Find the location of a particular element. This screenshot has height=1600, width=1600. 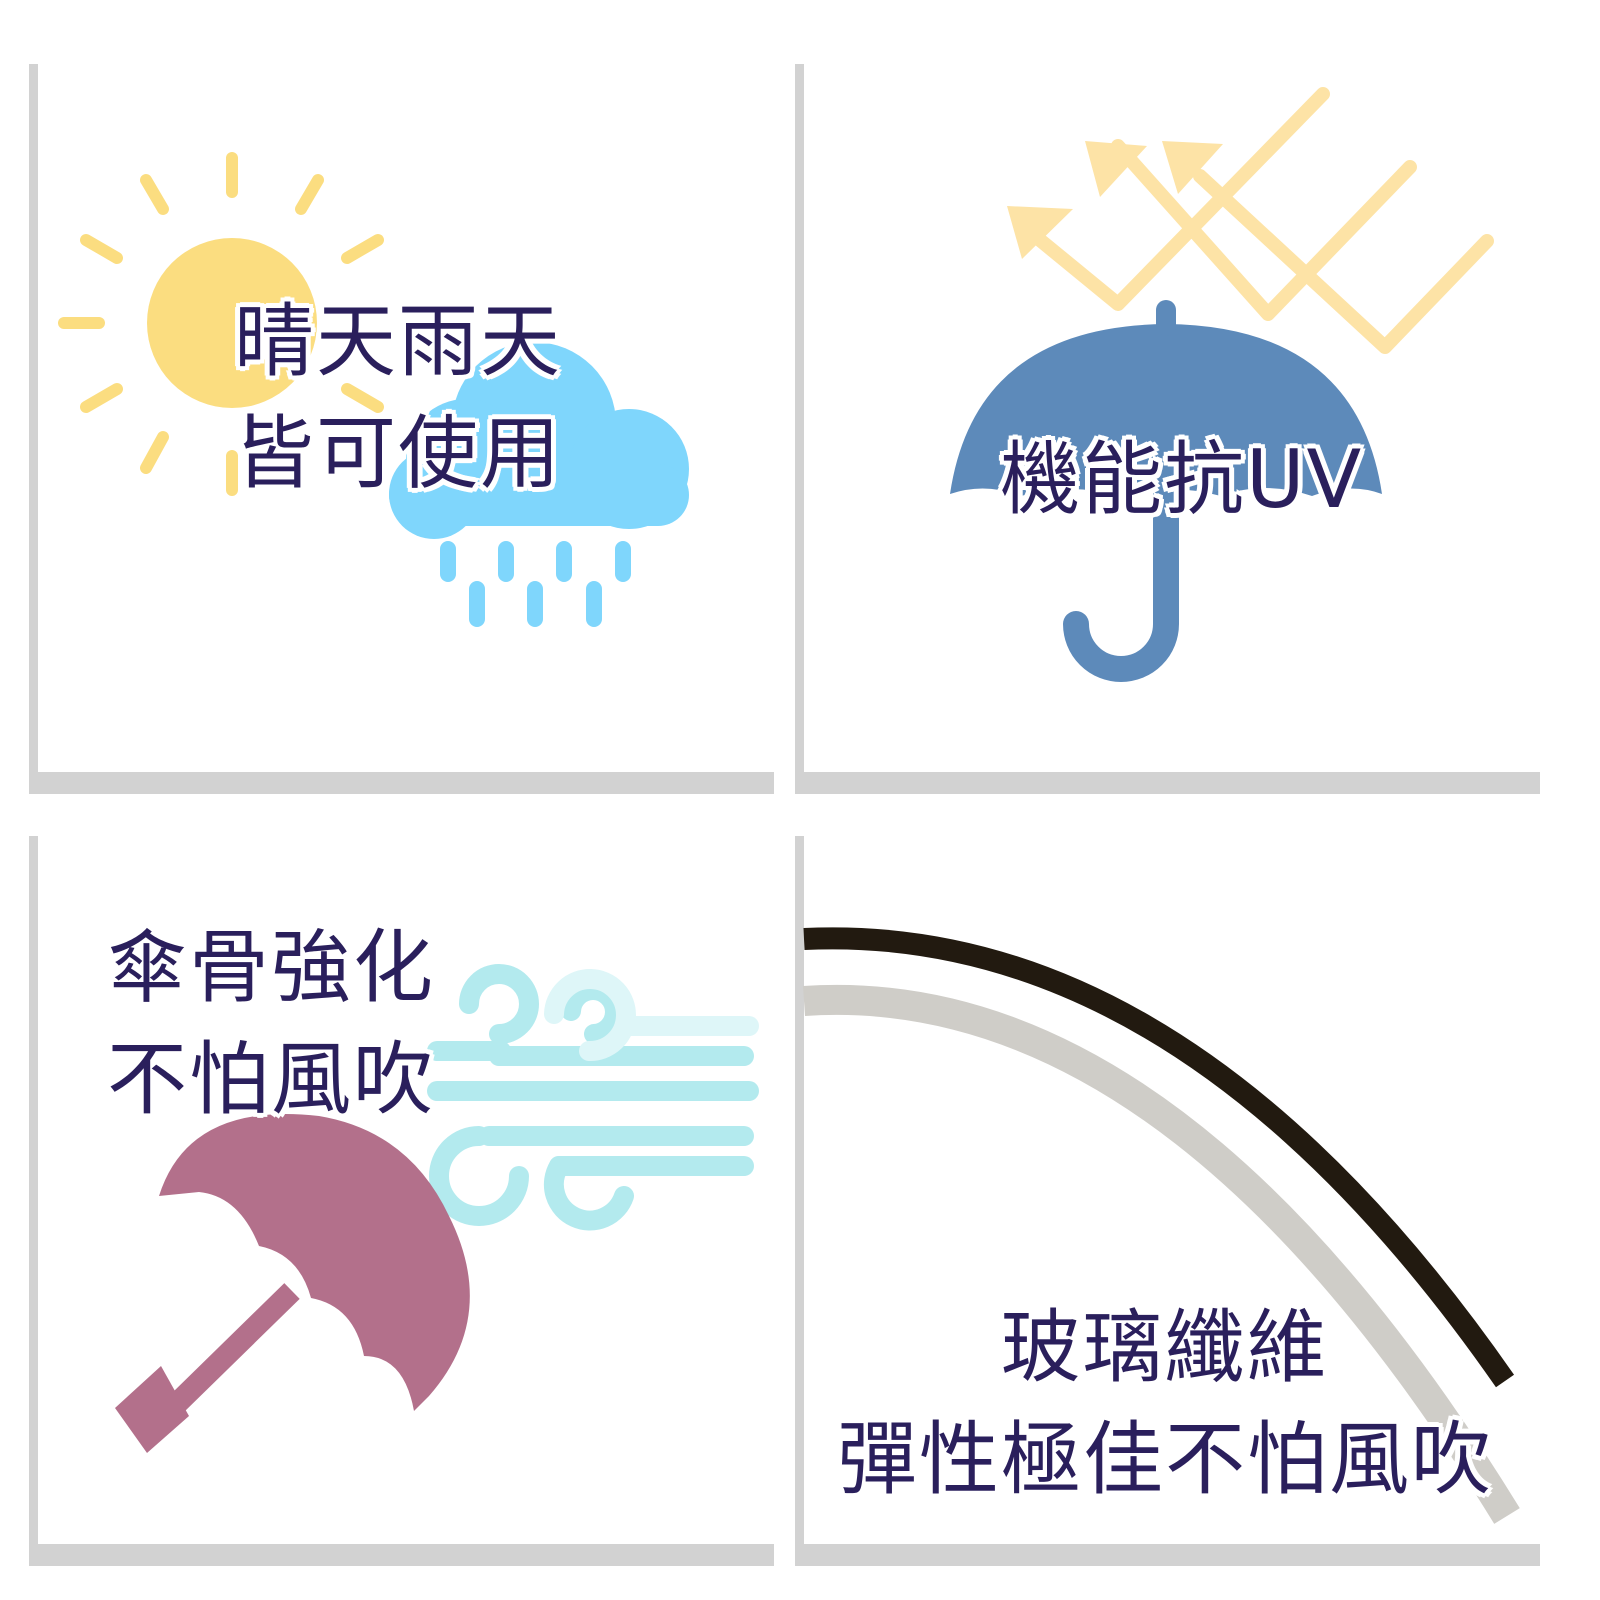

caption-line: 不怕風吹 is located at coordinates (271, 1079).